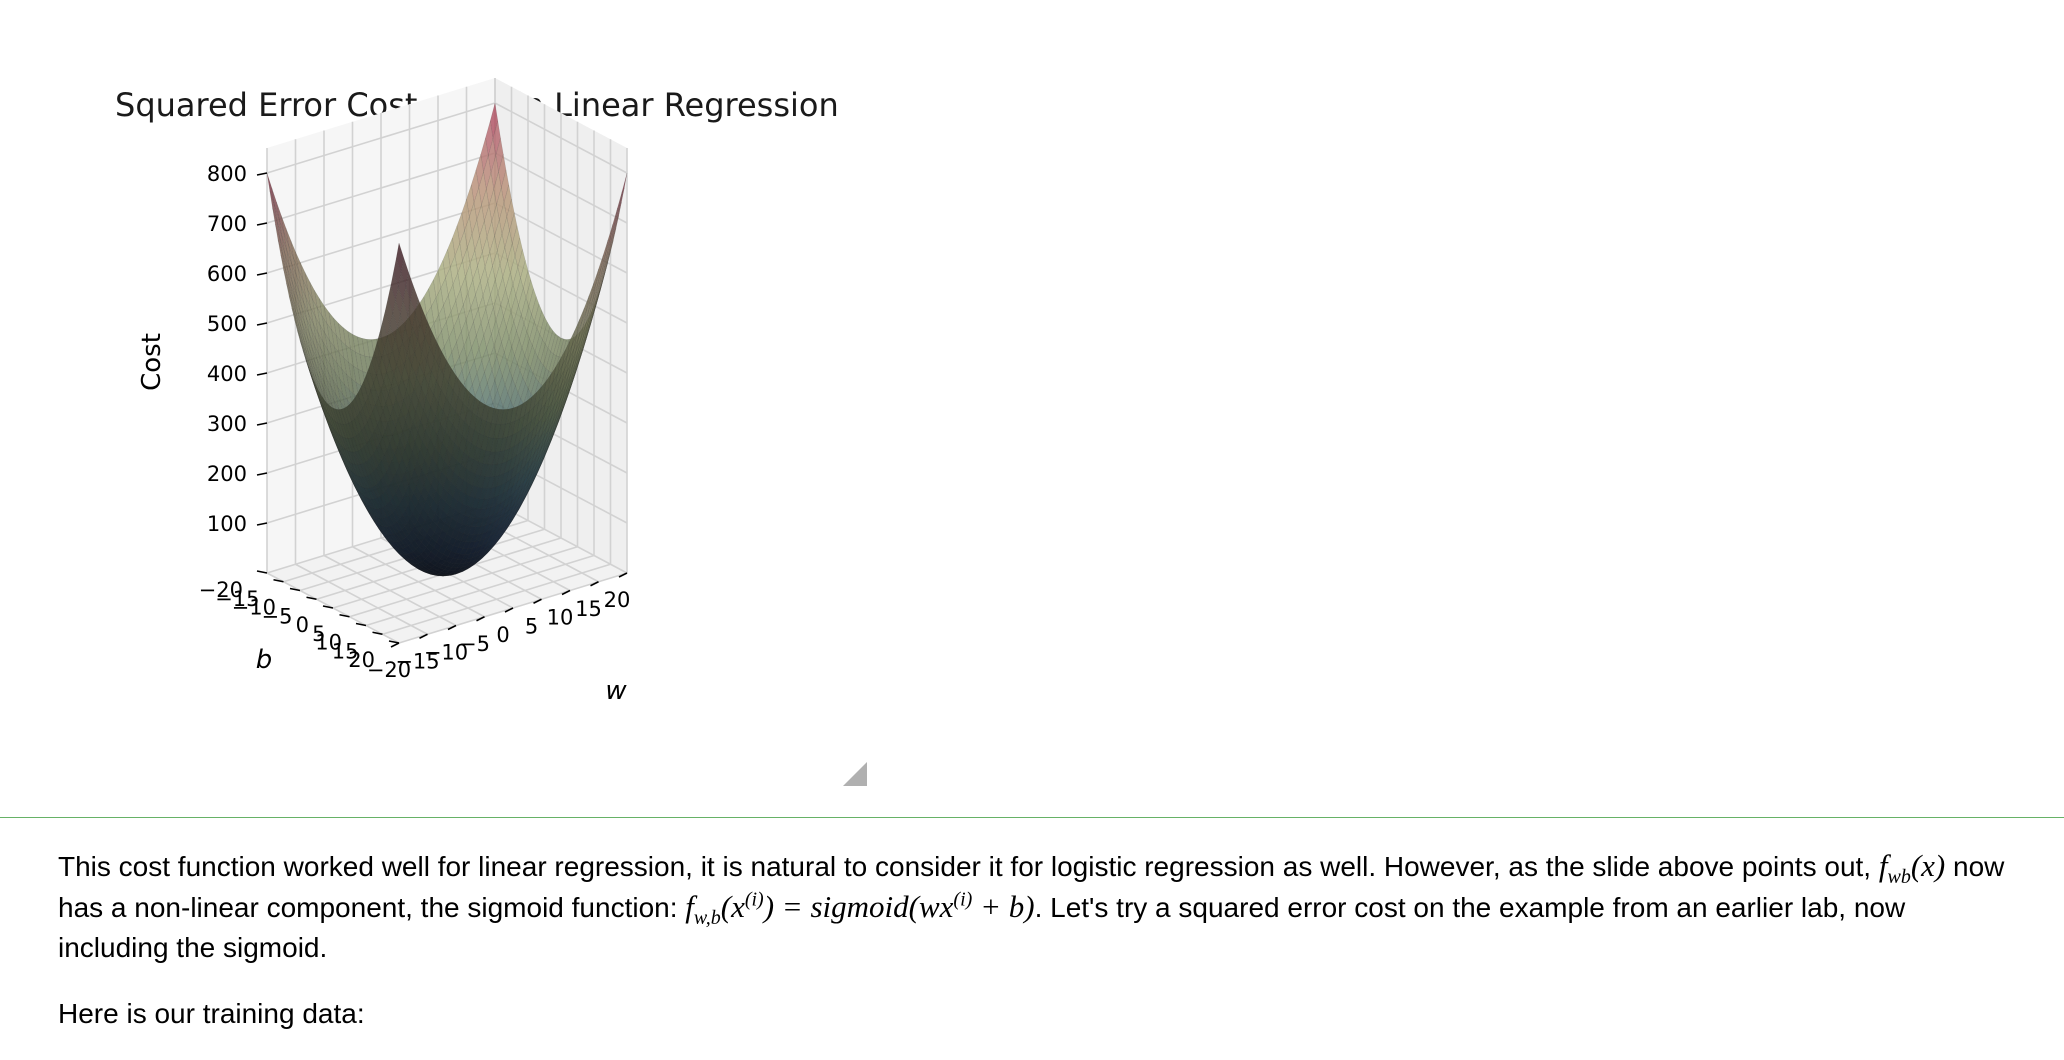 Image resolution: width=2064 pixels, height=1060 pixels. I want to click on z-axis-label: Cost, so click(152, 362).